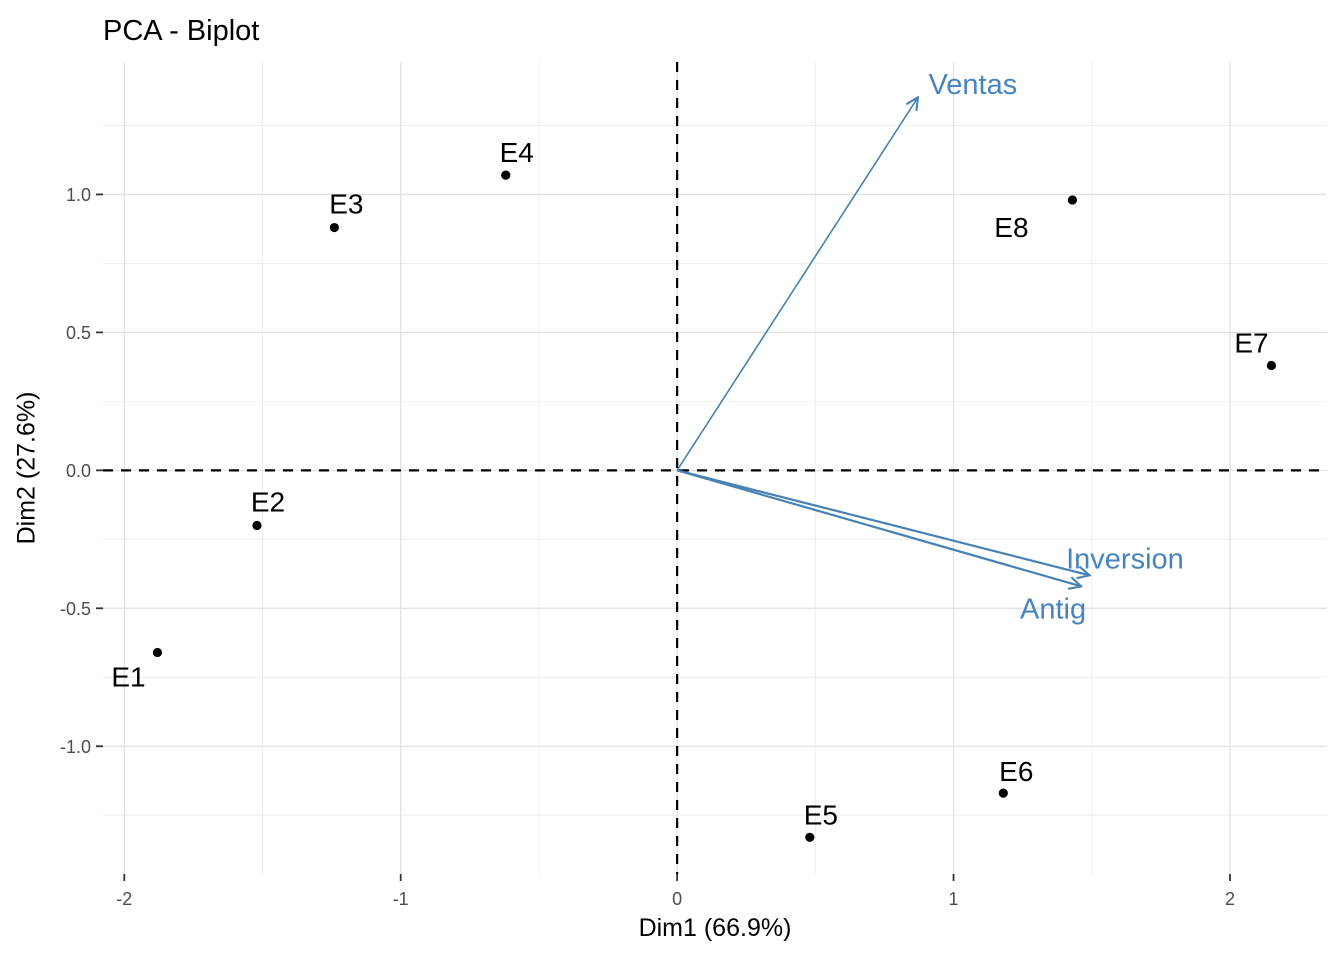 The image size is (1344, 960). Describe the element at coordinates (124, 899) in the screenshot. I see `x-tick-label: -2` at that location.